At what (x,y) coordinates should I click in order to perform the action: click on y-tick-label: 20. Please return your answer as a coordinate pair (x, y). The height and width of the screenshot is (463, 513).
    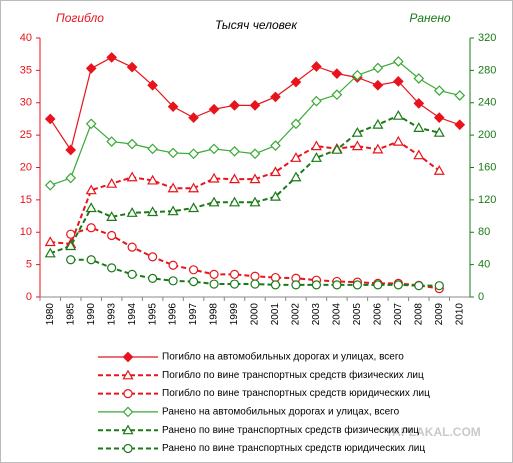
    Looking at the image, I should click on (26, 167).